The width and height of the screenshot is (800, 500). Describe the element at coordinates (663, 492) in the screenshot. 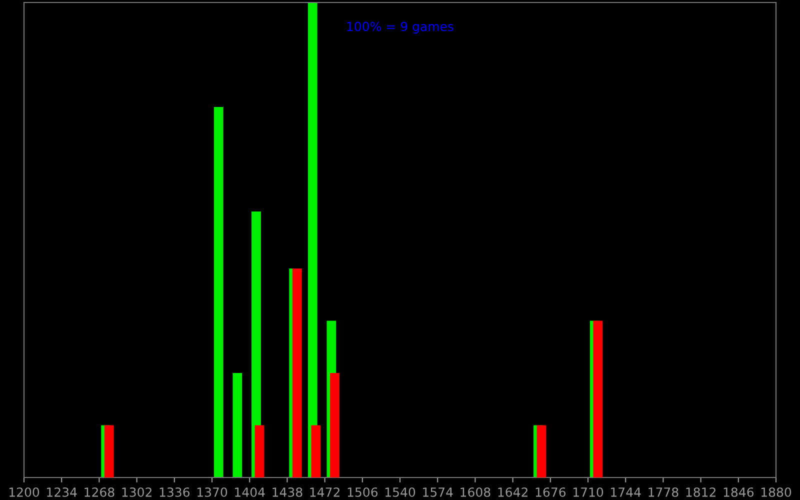

I see `x-tick-label: 1778` at that location.